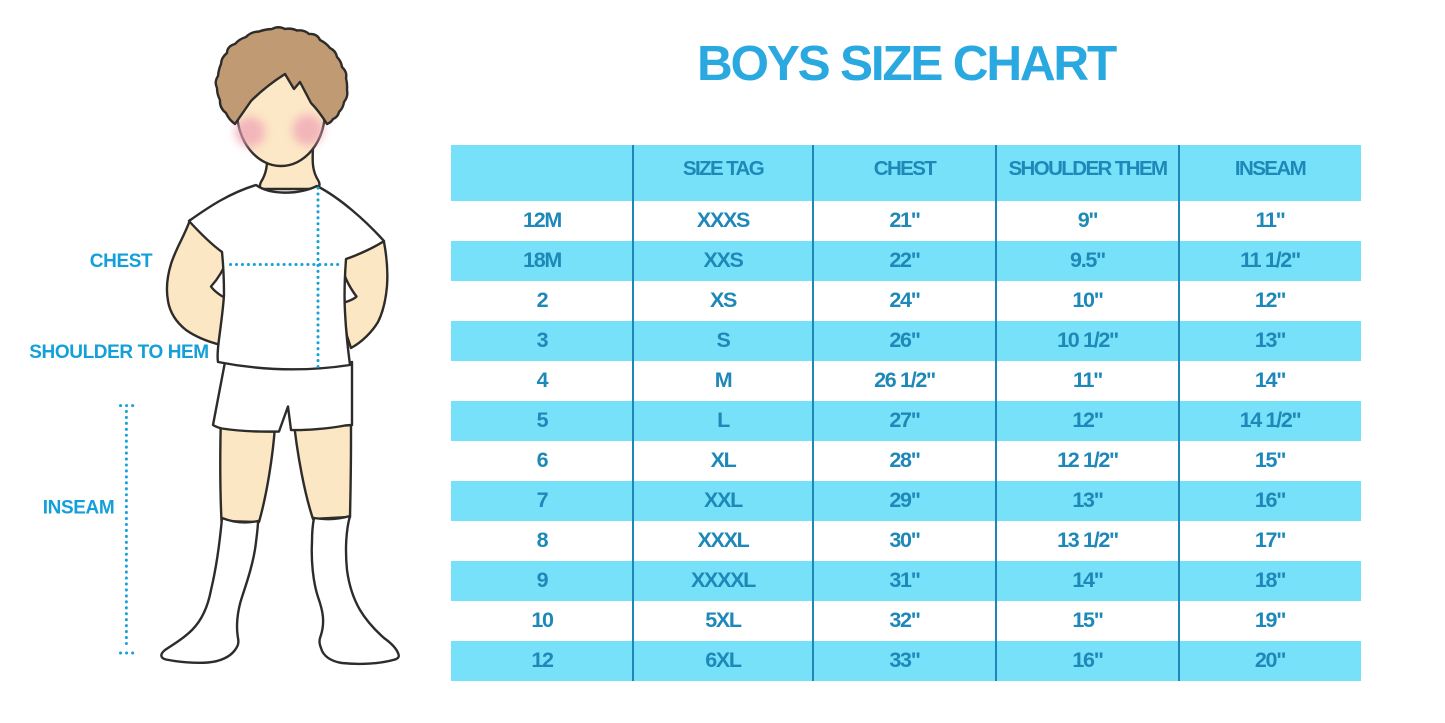 The width and height of the screenshot is (1445, 723). I want to click on svg-text: CHEST, so click(121, 261).